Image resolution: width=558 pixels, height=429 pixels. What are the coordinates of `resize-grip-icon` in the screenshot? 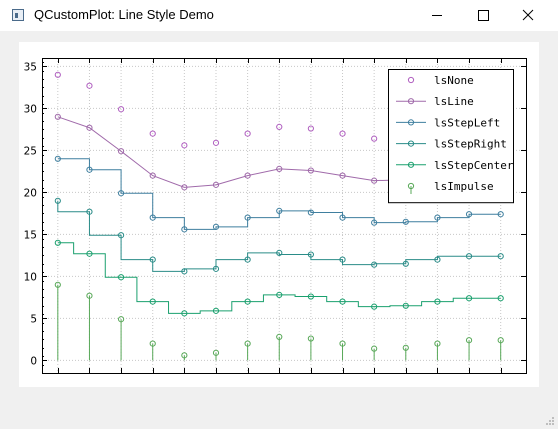 It's located at (550, 421).